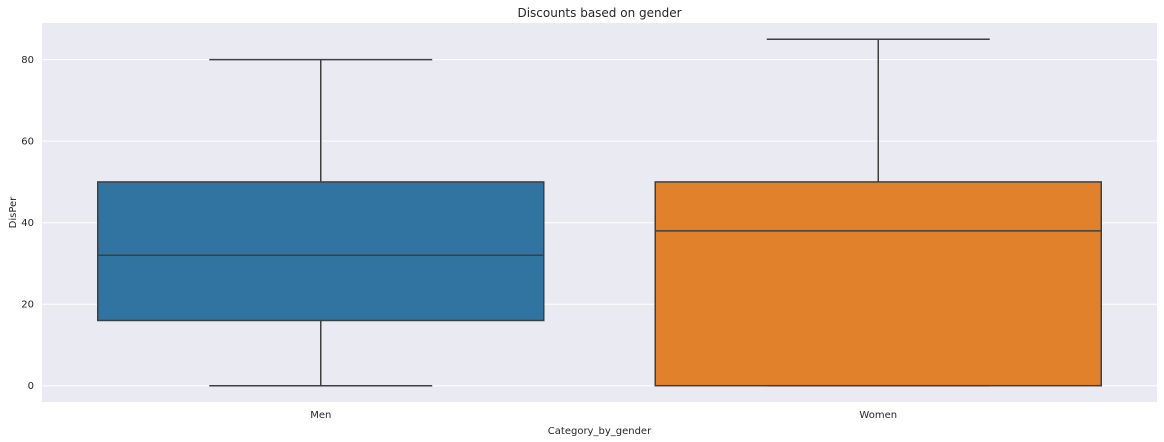 Image resolution: width=1164 pixels, height=442 pixels. Describe the element at coordinates (600, 431) in the screenshot. I see `x-axis-label: Category_by_gender` at that location.